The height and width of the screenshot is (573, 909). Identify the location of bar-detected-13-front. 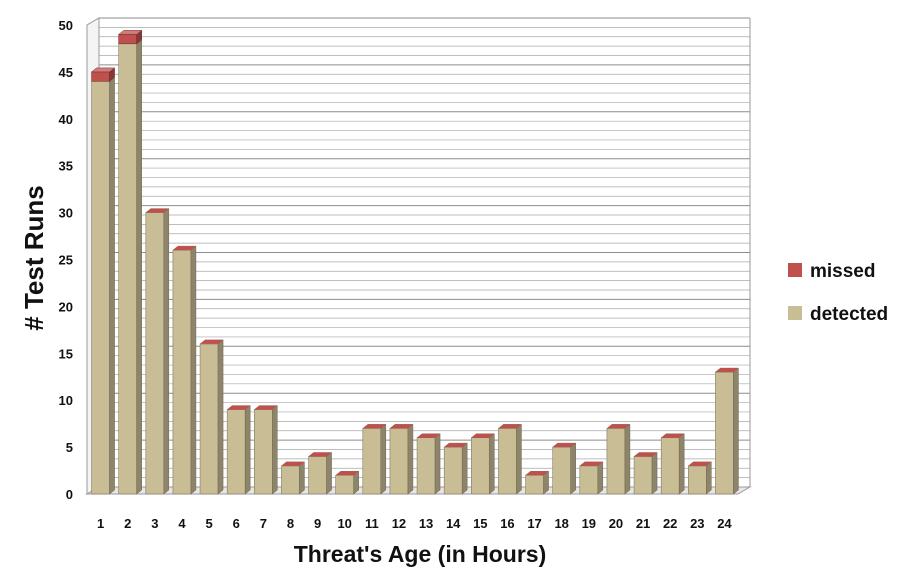
(426, 466).